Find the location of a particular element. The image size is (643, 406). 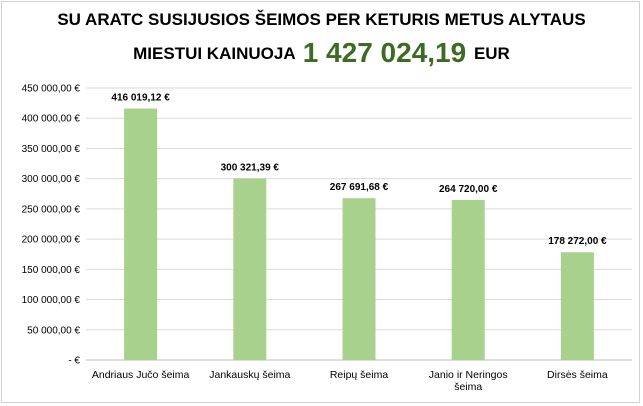

y-tick-label: 200 000,00 € is located at coordinates (51, 240).